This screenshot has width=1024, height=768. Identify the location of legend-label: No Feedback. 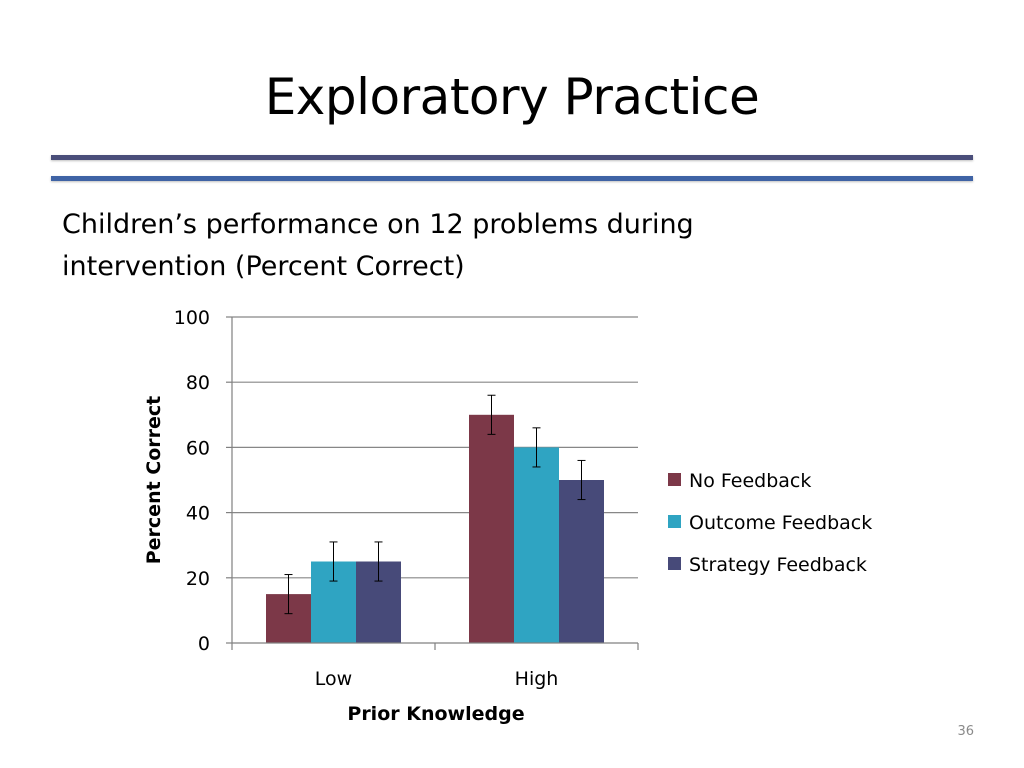
(750, 481).